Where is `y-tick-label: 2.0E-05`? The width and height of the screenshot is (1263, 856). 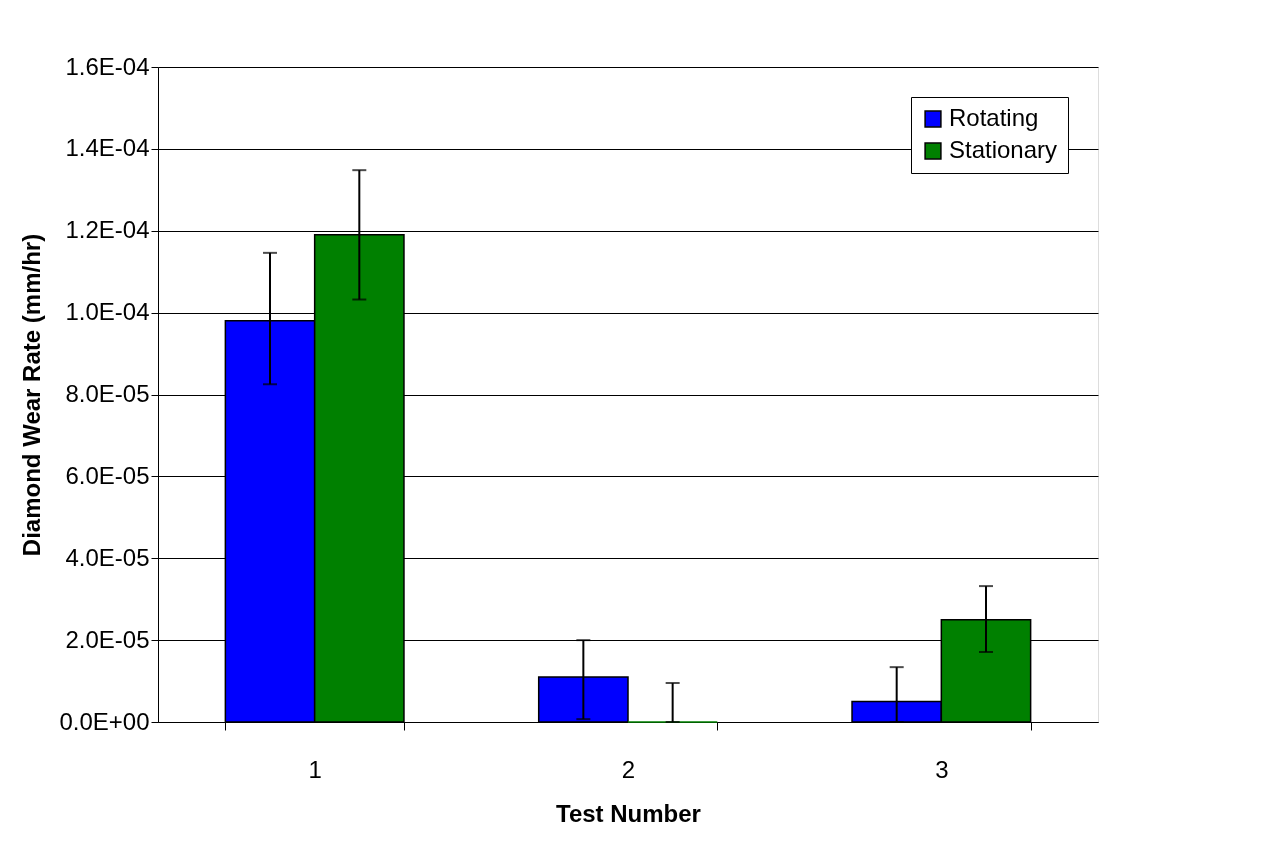
y-tick-label: 2.0E-05 is located at coordinates (107, 639).